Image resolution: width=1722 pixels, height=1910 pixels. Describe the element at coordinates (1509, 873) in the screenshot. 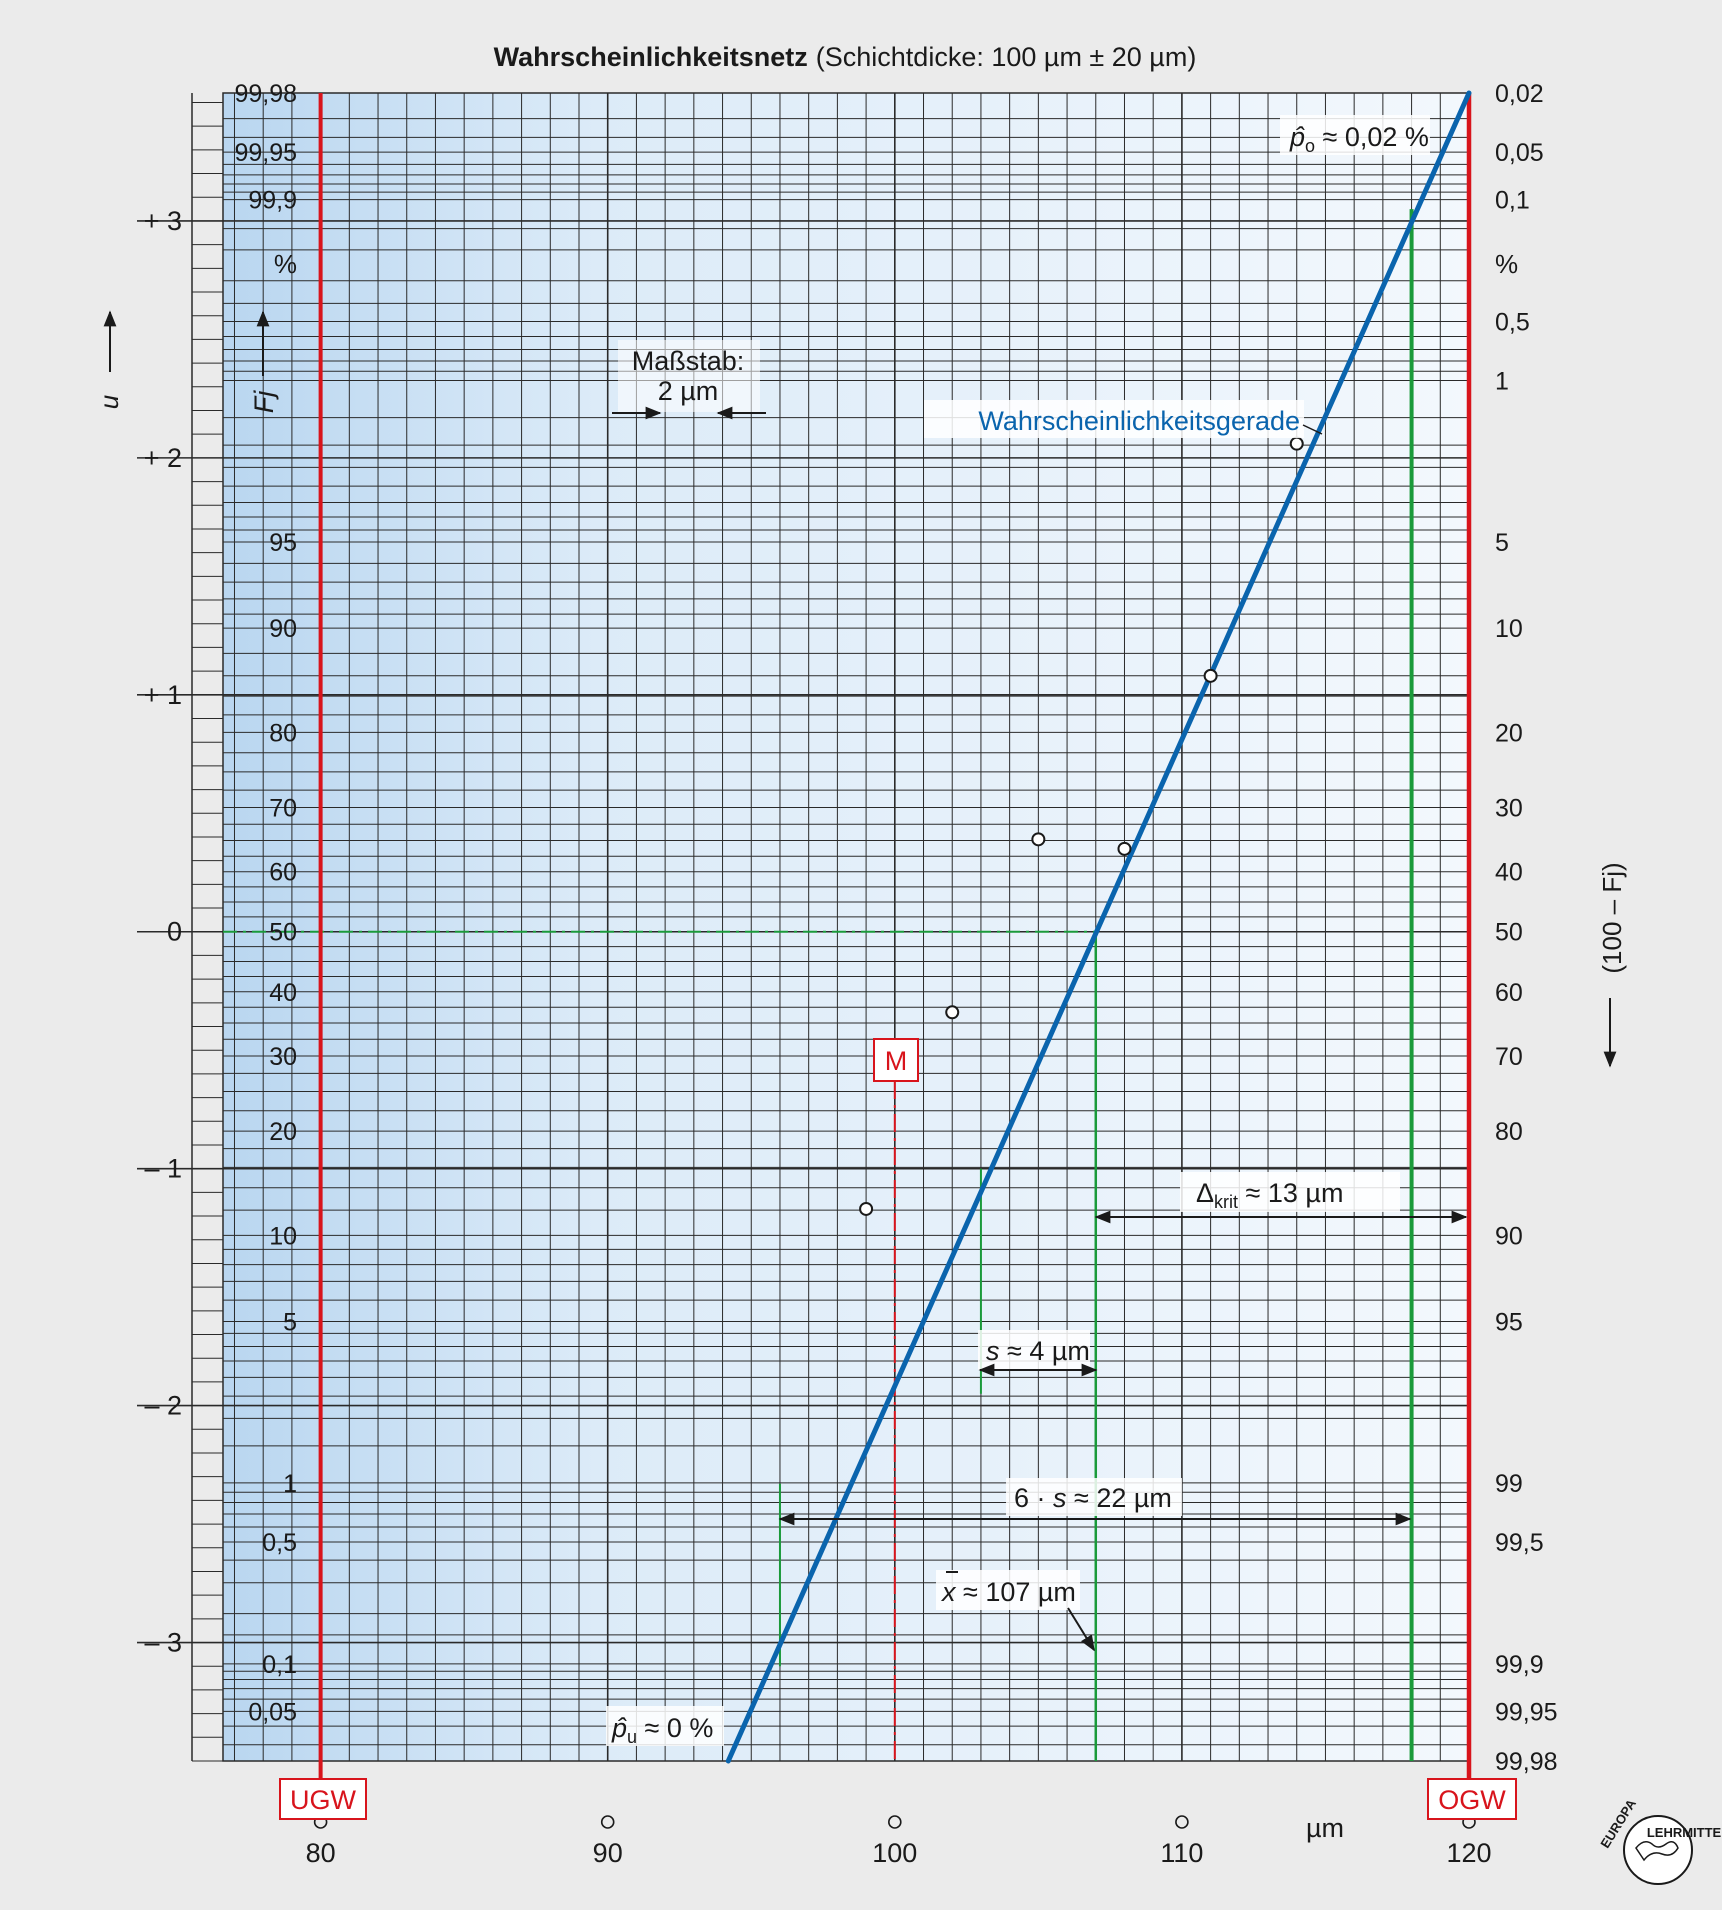

I see `right-tick-label: 40` at that location.